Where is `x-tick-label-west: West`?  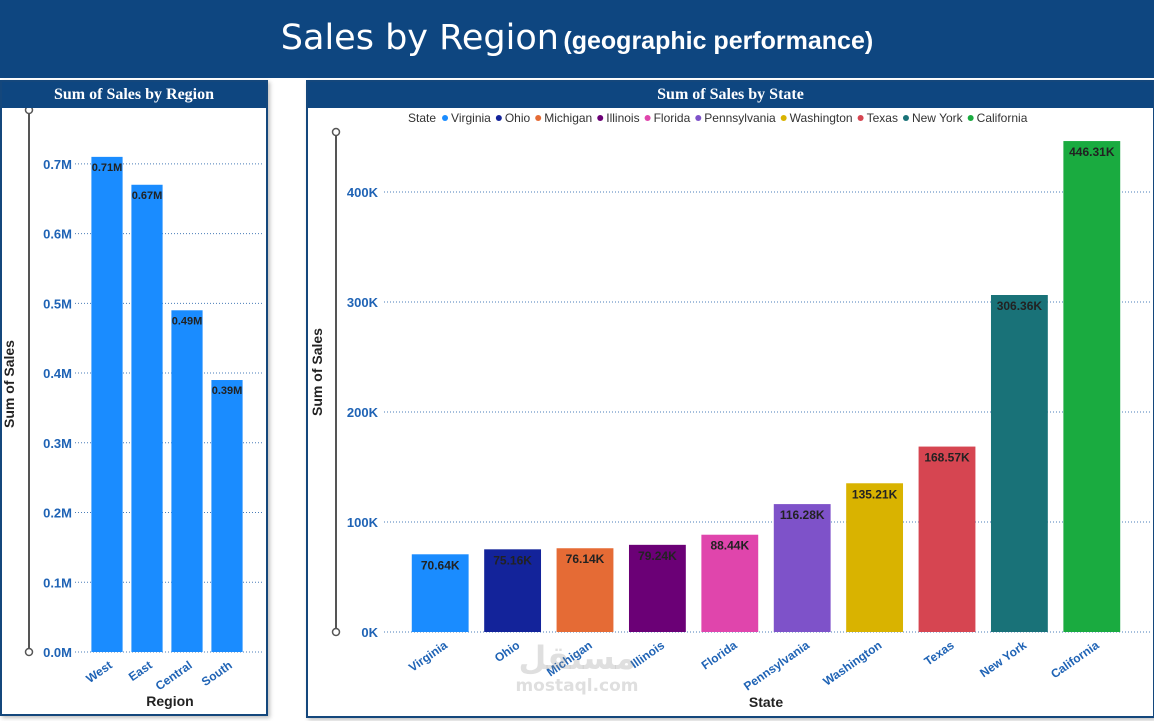
x-tick-label-west: West is located at coordinates (98, 672).